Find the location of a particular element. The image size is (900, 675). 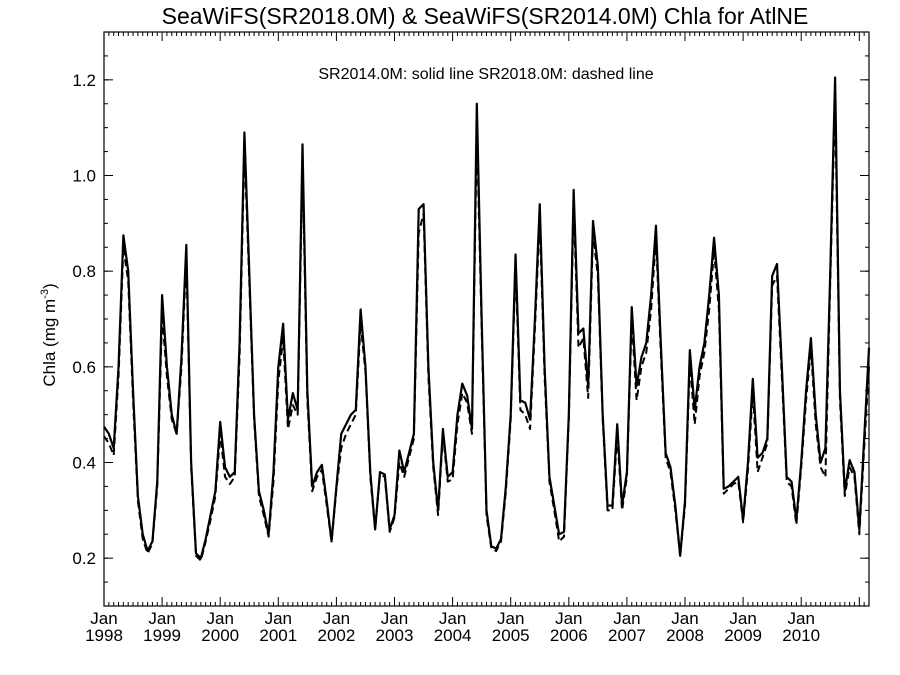

x-tick-label-year: 2003 is located at coordinates (395, 635).